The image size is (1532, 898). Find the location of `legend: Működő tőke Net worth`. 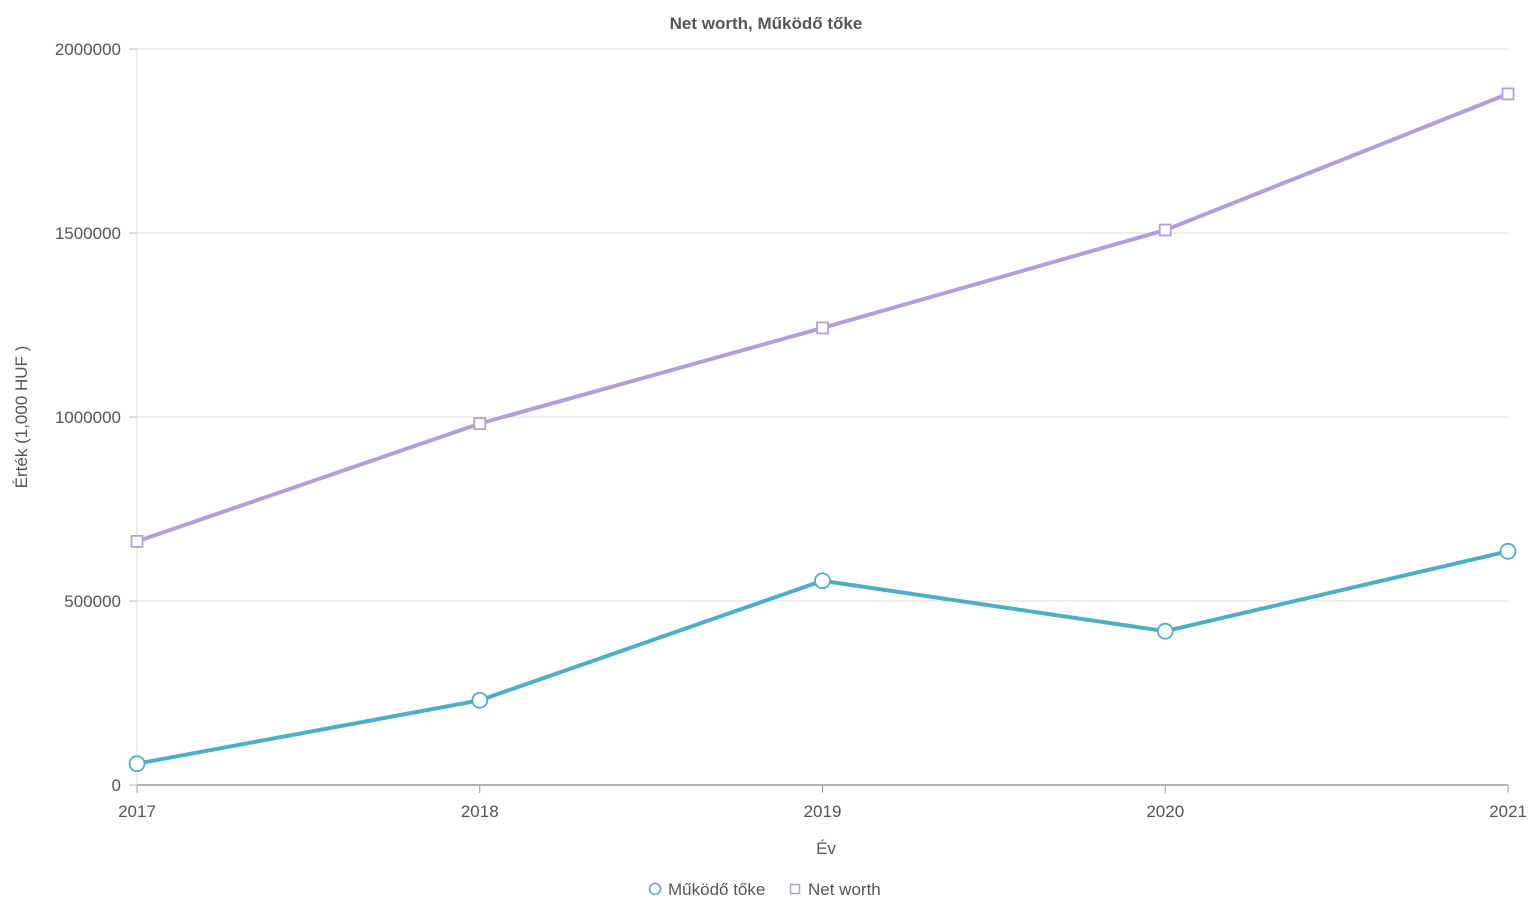

legend: Működő tőke Net worth is located at coordinates (764, 889).